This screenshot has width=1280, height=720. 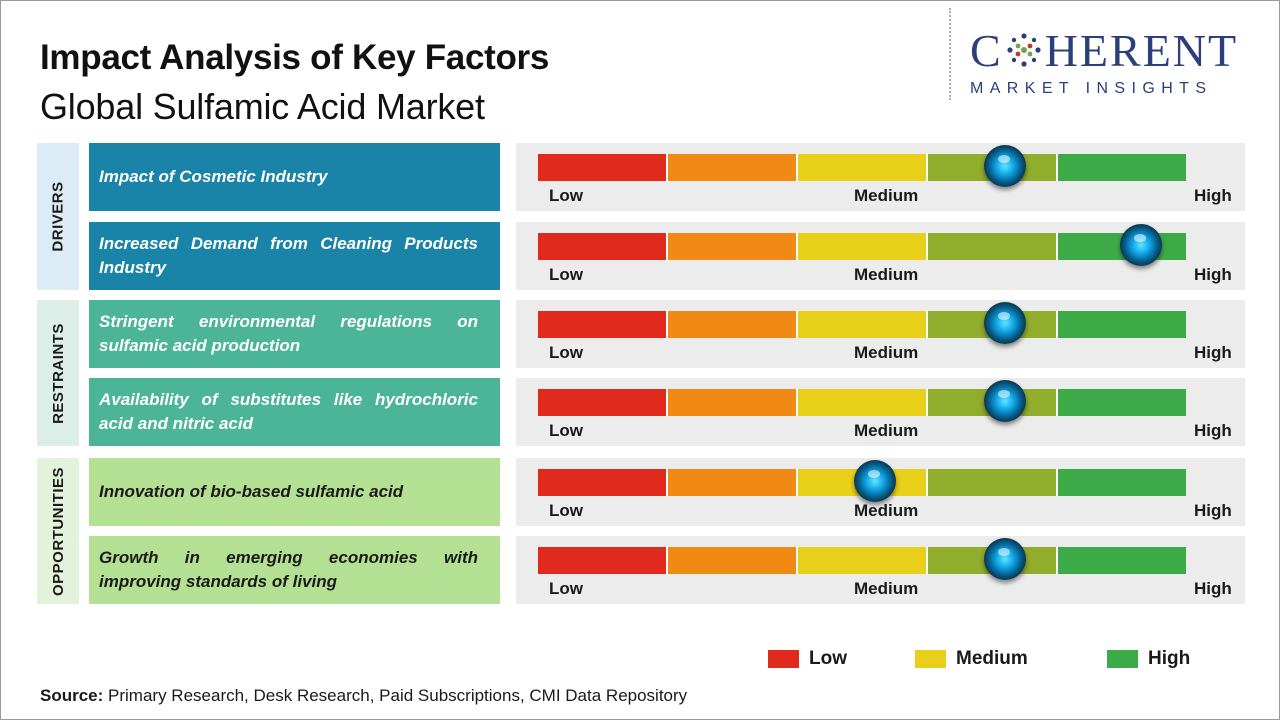 What do you see at coordinates (1091, 88) in the screenshot?
I see `logo-tagline: MARKET INSIGHTS` at bounding box center [1091, 88].